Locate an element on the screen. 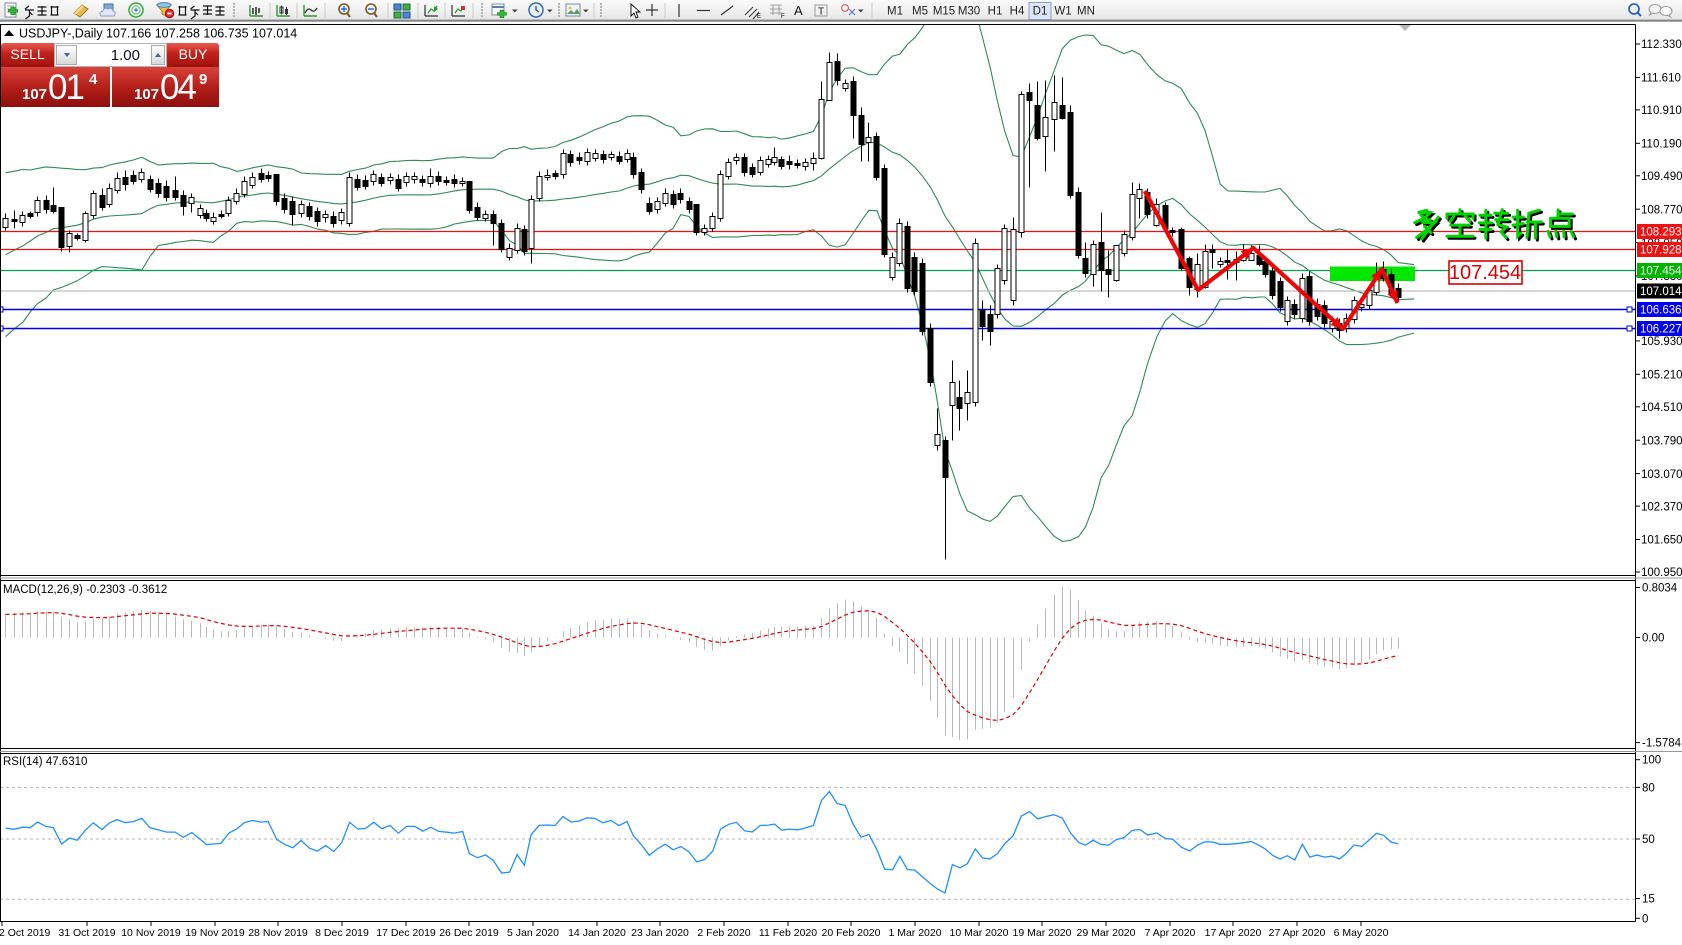 The width and height of the screenshot is (1682, 945). svg-text: 50 is located at coordinates (1648, 840).